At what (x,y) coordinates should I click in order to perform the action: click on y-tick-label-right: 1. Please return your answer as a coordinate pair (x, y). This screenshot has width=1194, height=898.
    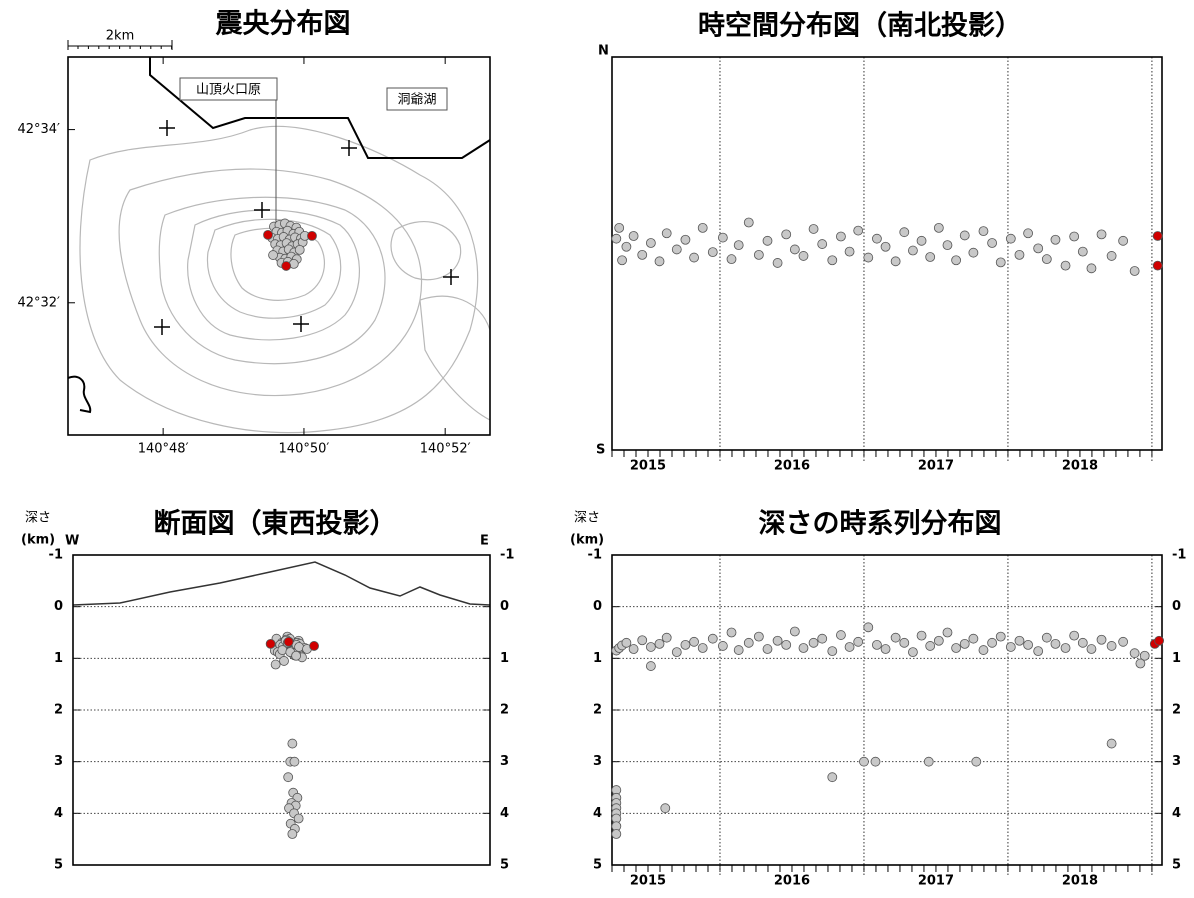
    Looking at the image, I should click on (1176, 658).